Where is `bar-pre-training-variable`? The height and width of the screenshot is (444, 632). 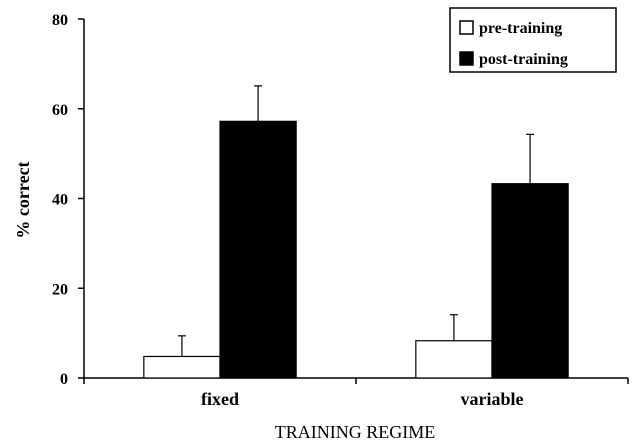 bar-pre-training-variable is located at coordinates (454, 359).